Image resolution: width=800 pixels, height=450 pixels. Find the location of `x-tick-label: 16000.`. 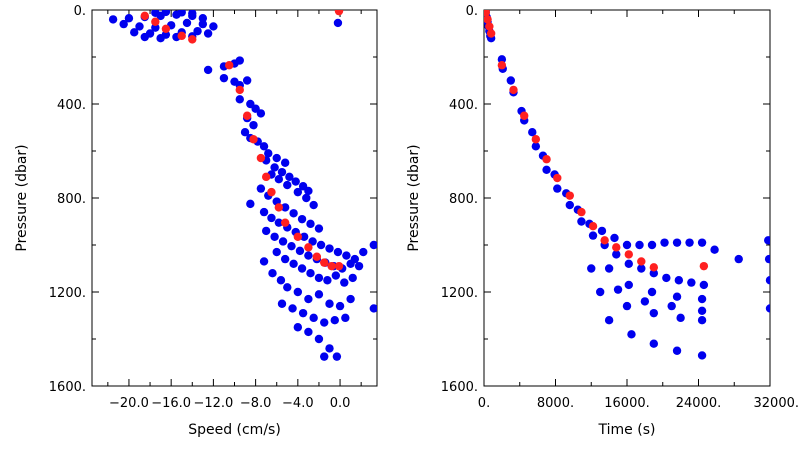

x-tick-label: 16000. is located at coordinates (627, 403).